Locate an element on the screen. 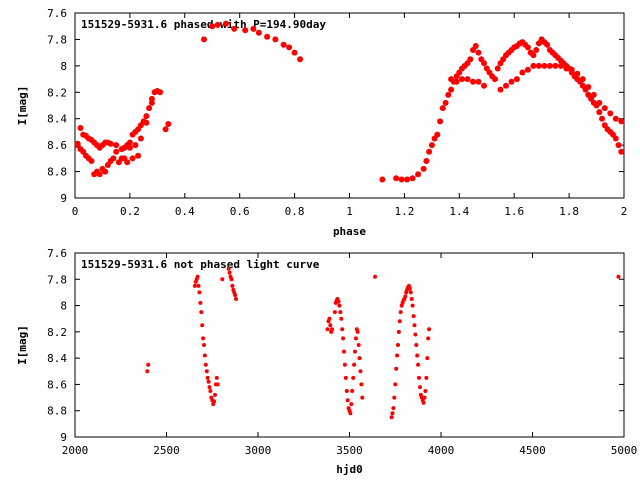 This screenshot has width=640, height=480. x-tick-label: 1.6 is located at coordinates (514, 211).